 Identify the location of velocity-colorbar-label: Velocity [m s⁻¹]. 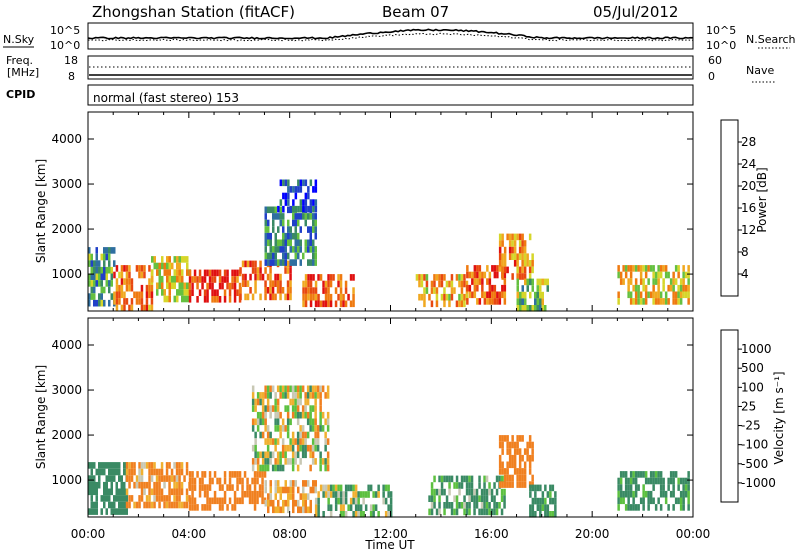
(779, 417).